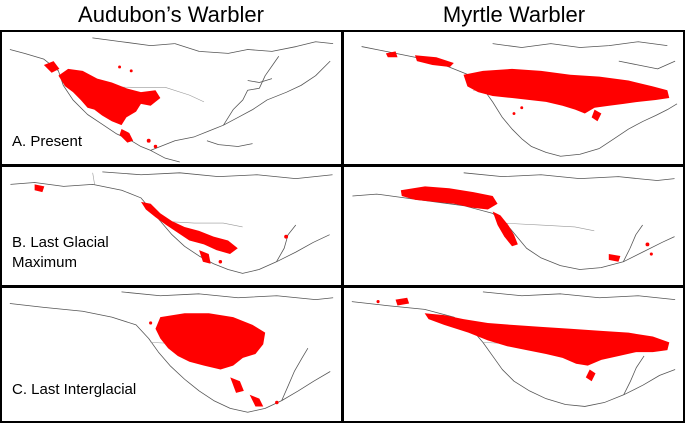 This screenshot has height=423, width=685. I want to click on row-label-lig: C. Last Interglacial, so click(74, 390).